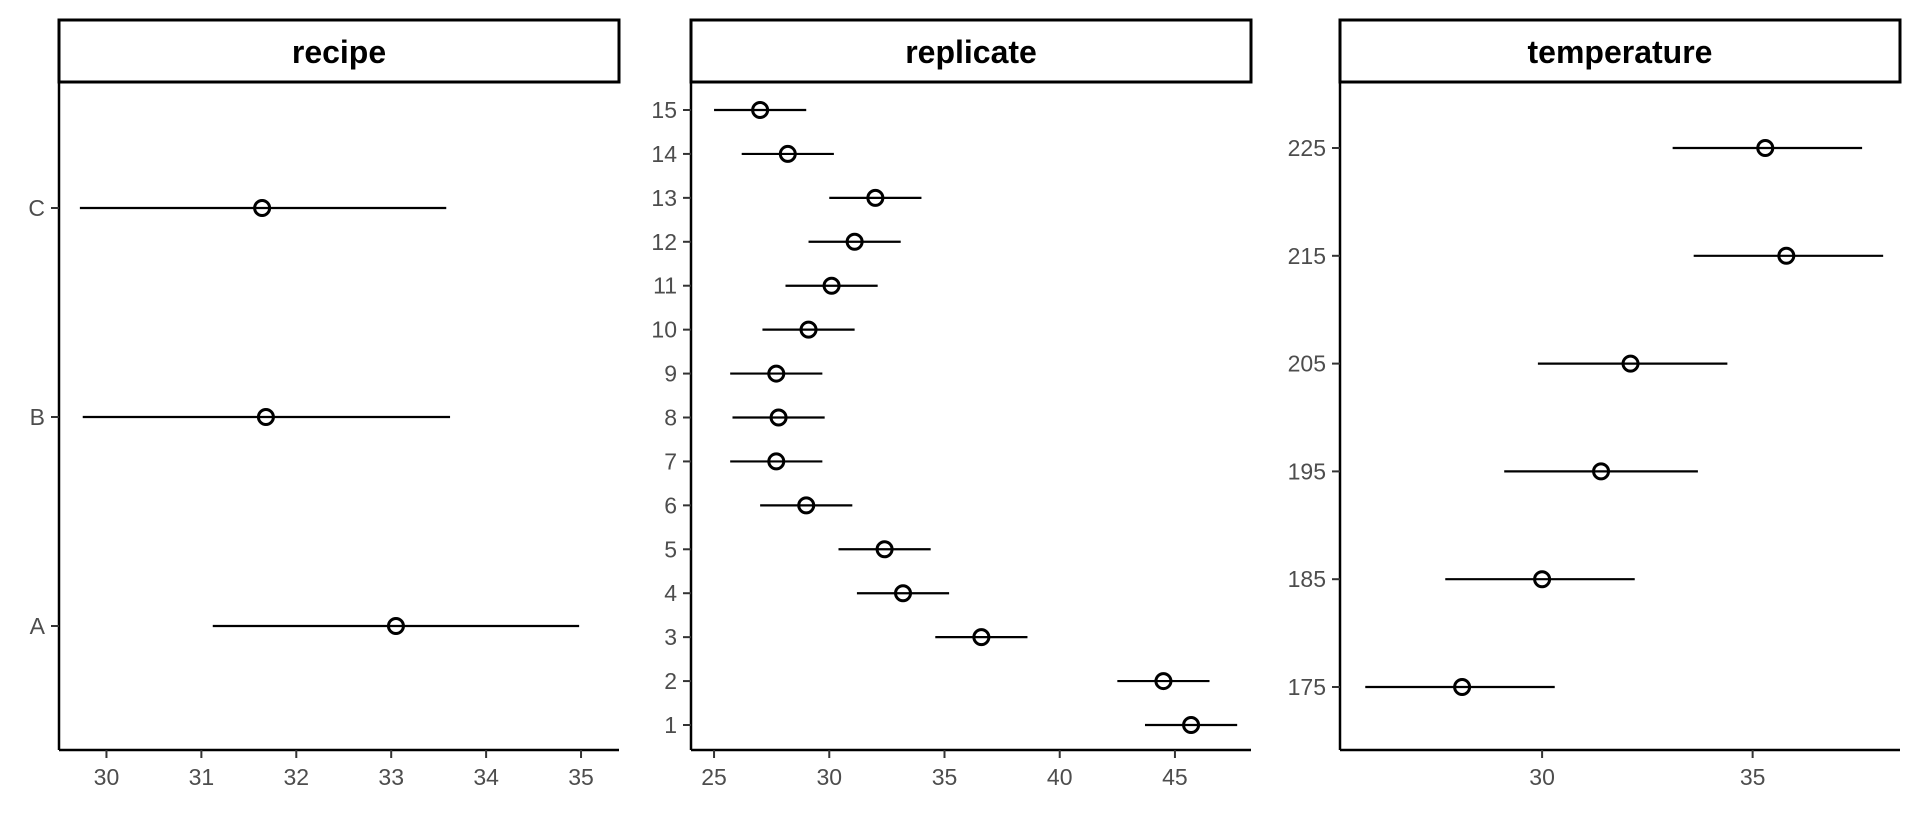 This screenshot has height=816, width=1920. I want to click on strip-title-recipe: recipe, so click(339, 52).